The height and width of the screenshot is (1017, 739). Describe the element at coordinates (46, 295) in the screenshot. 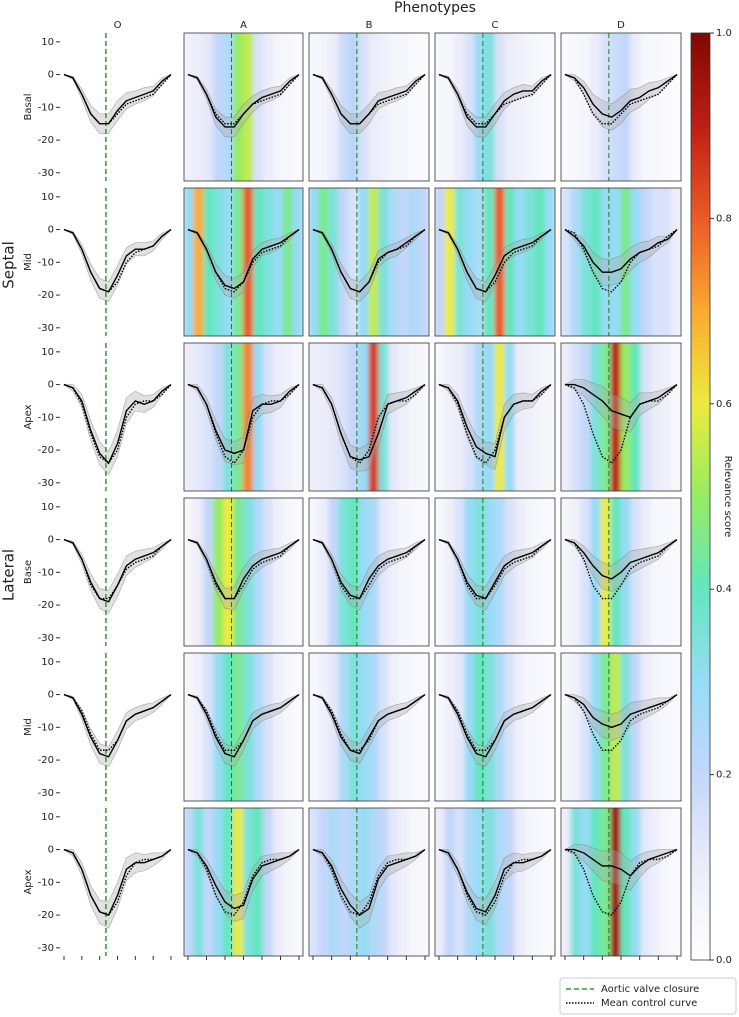

I see `y-tick-label: -20` at that location.